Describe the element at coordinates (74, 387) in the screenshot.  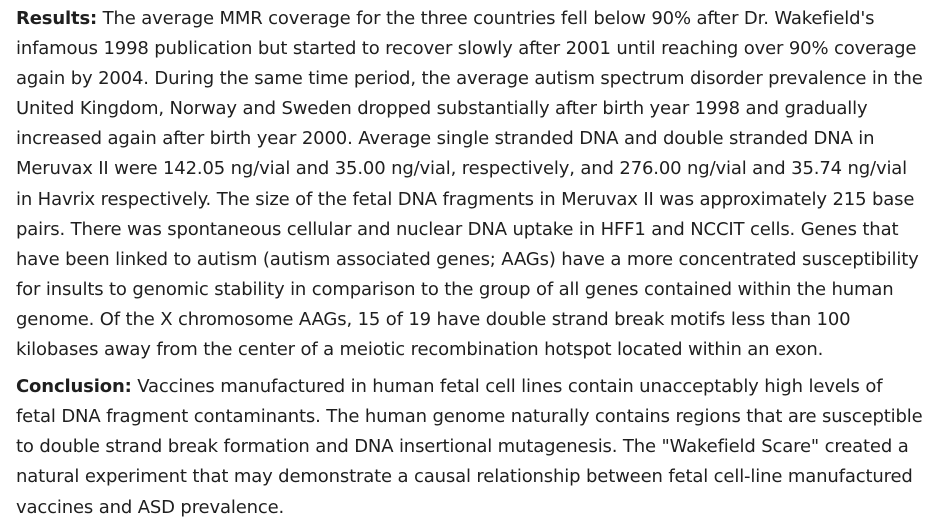
I see `conclusion-label: Conclusion:` at that location.